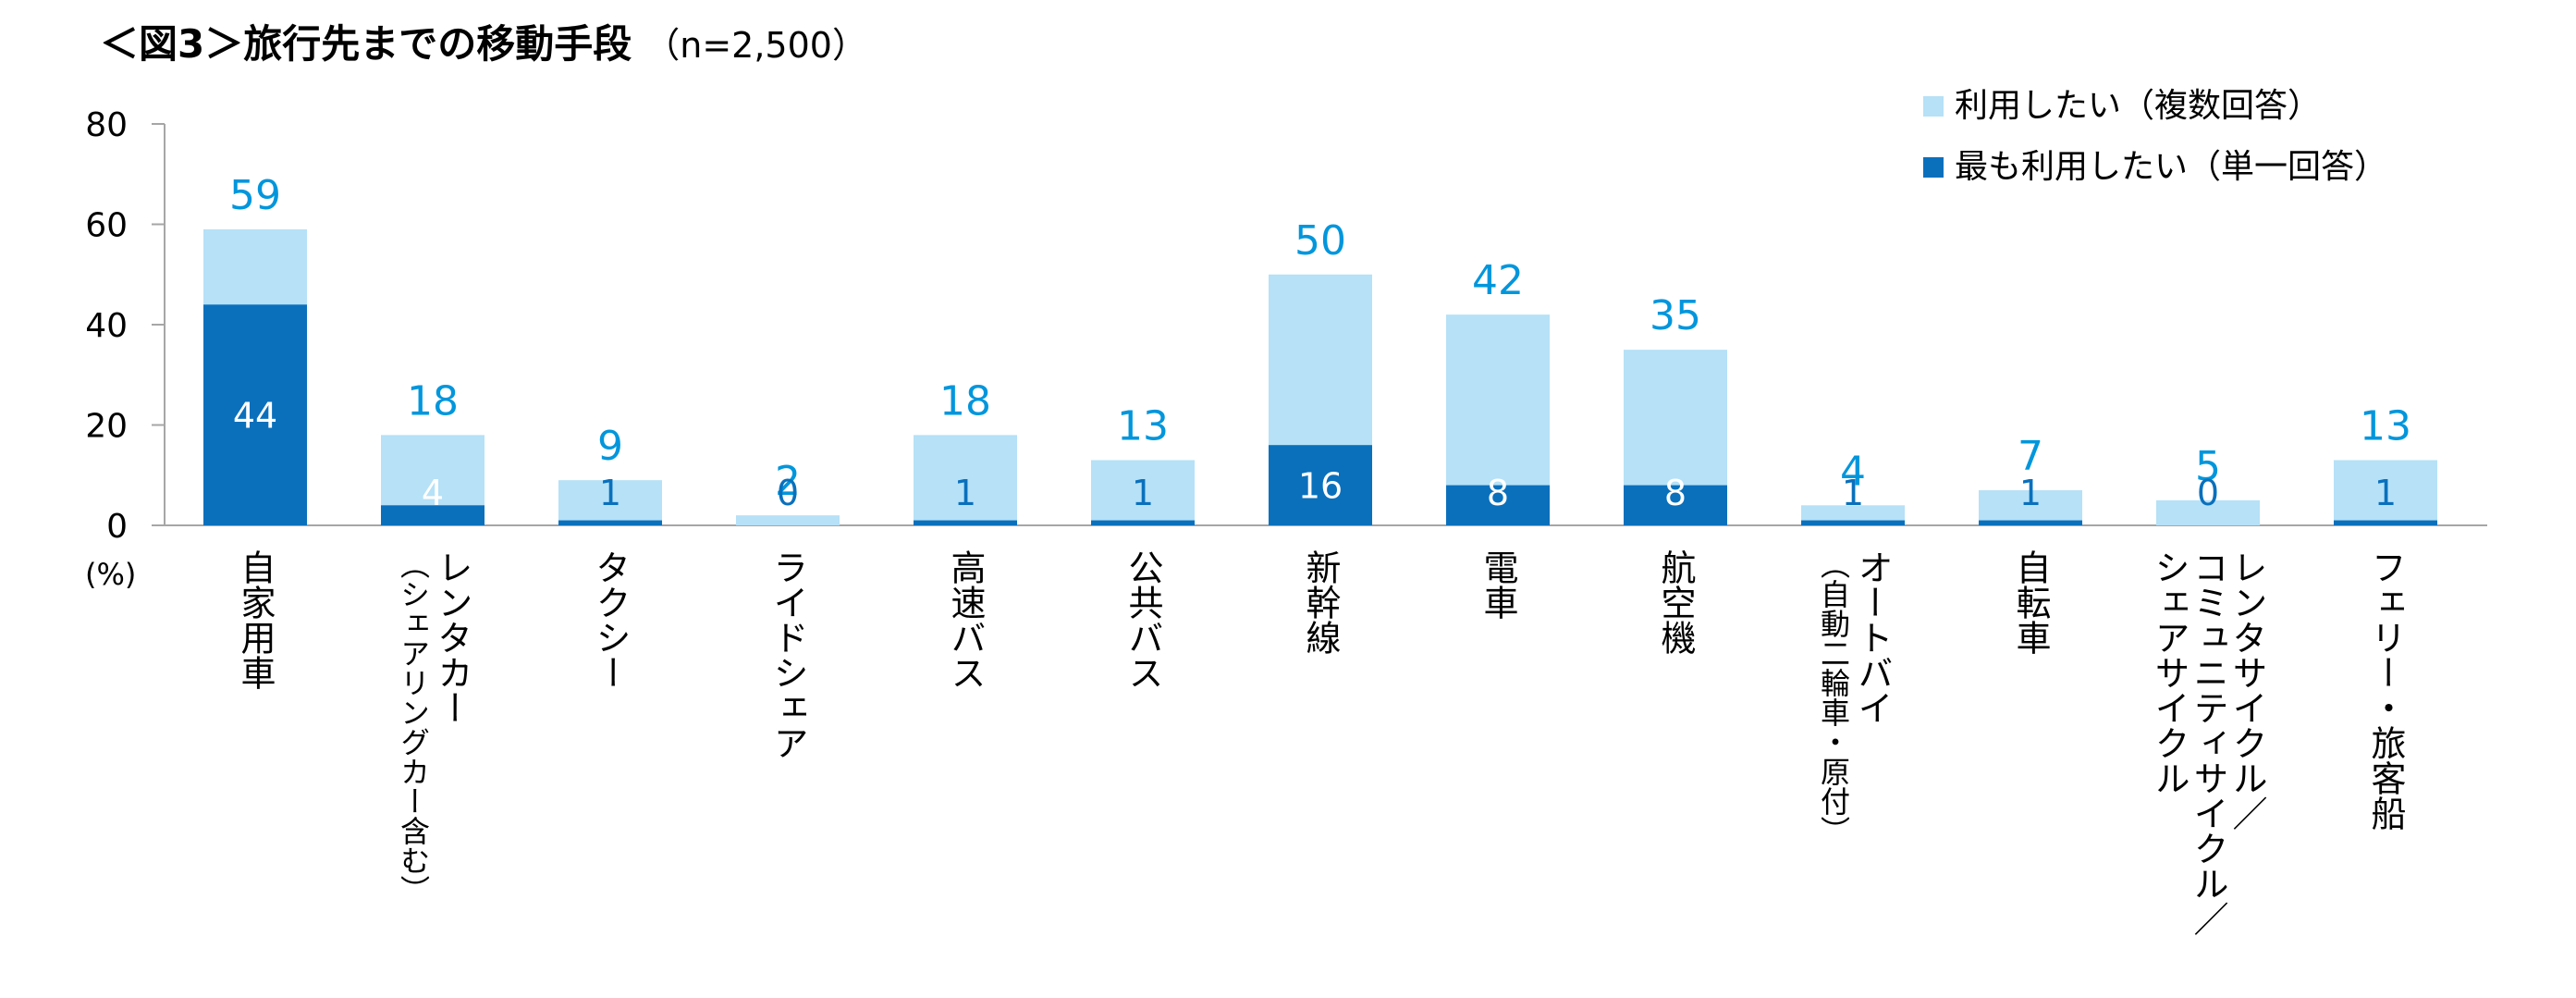  Describe the element at coordinates (2208, 742) in the screenshot. I see `x-category-label: コミュニティサイクル／` at that location.